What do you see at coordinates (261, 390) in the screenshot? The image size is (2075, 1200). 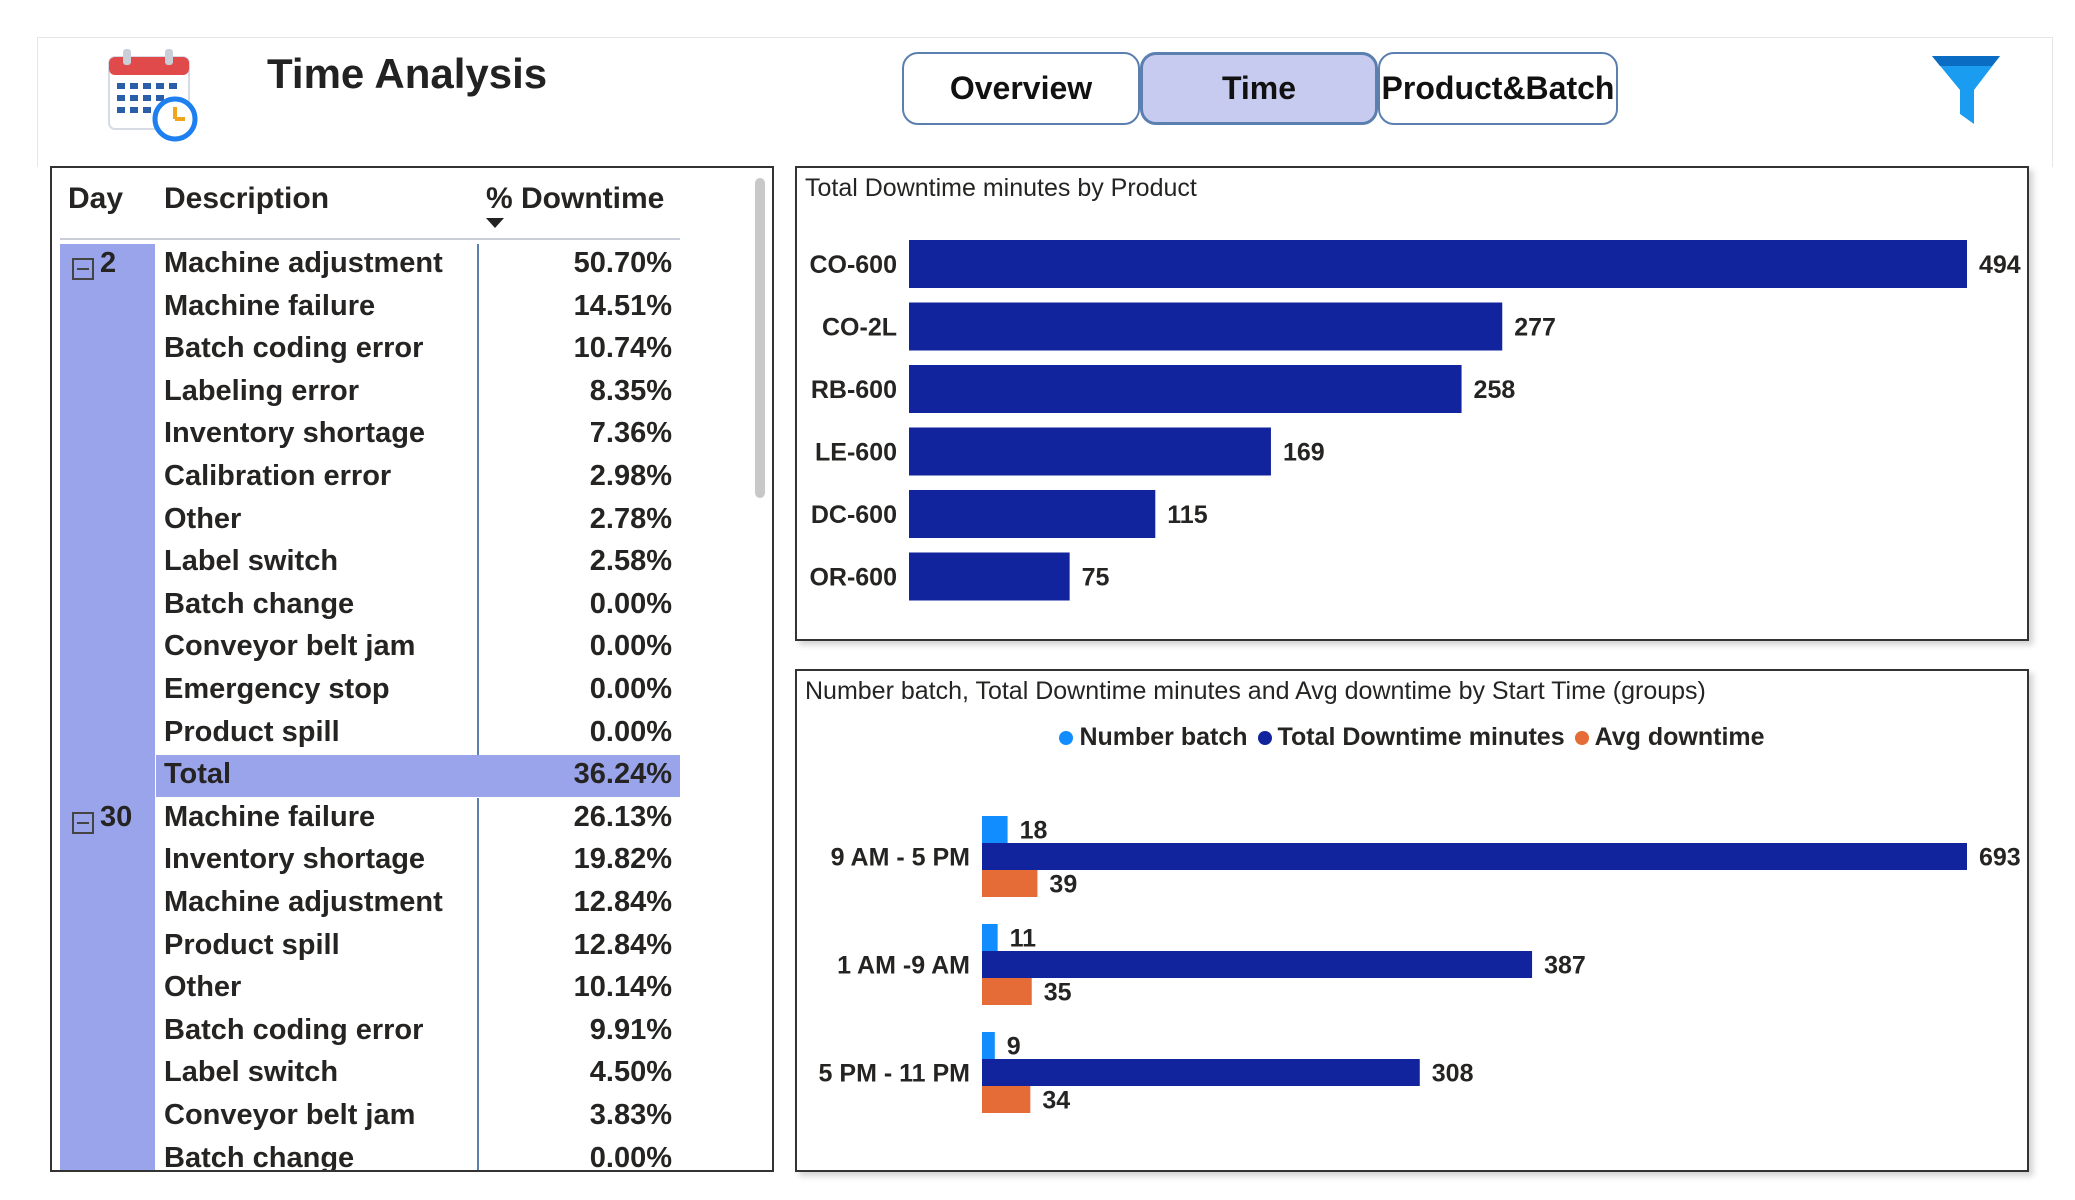 I see `description-cell: Labeling error` at bounding box center [261, 390].